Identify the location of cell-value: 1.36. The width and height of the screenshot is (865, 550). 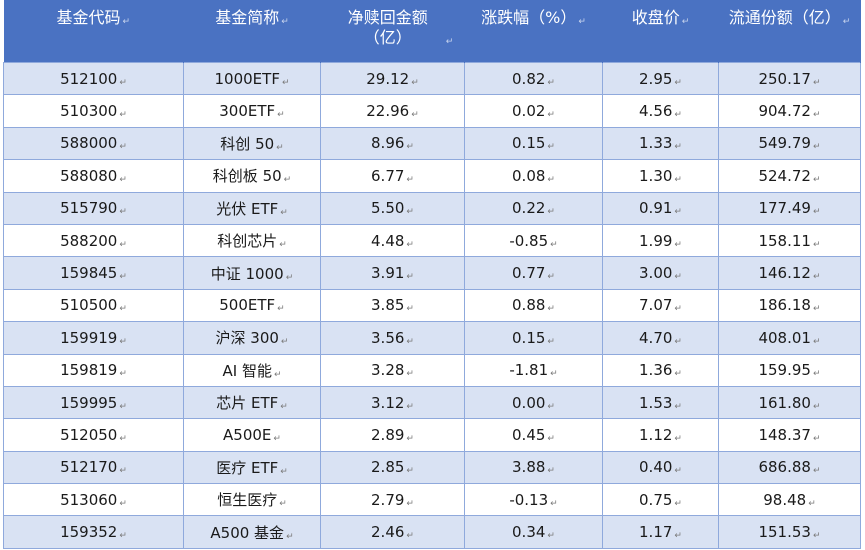
(656, 370).